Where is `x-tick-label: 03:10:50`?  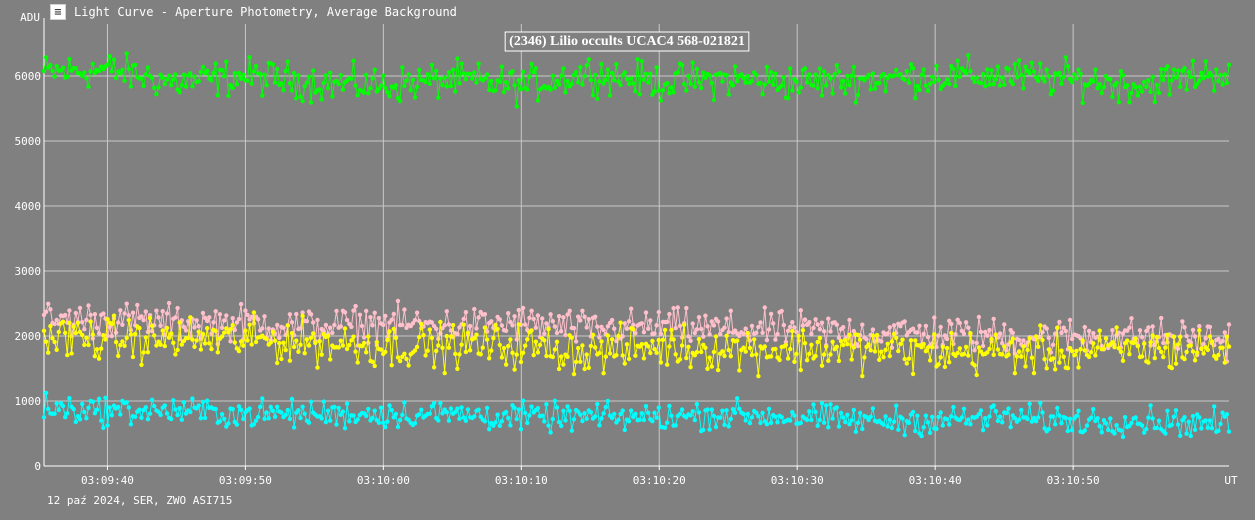 x-tick-label: 03:10:50 is located at coordinates (1073, 480).